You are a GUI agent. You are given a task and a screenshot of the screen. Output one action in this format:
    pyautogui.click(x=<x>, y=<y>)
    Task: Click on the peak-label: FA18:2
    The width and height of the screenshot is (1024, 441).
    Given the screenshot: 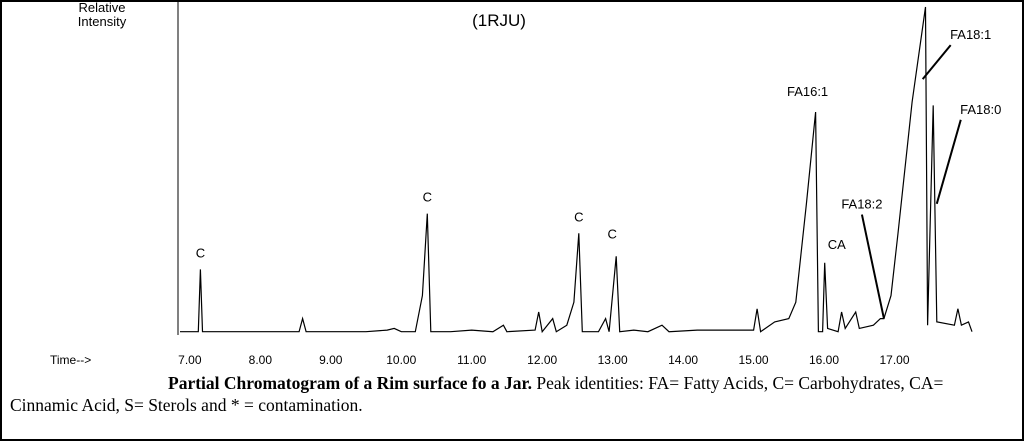 What is the action you would take?
    pyautogui.click(x=861, y=204)
    